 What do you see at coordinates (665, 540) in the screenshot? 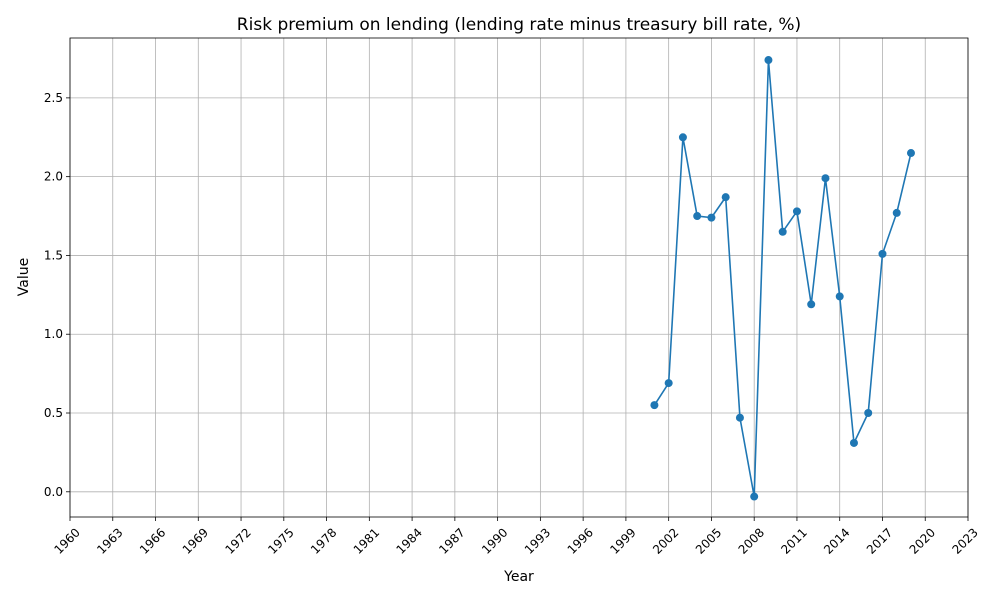
I see `x-tick-label: 2002` at bounding box center [665, 540].